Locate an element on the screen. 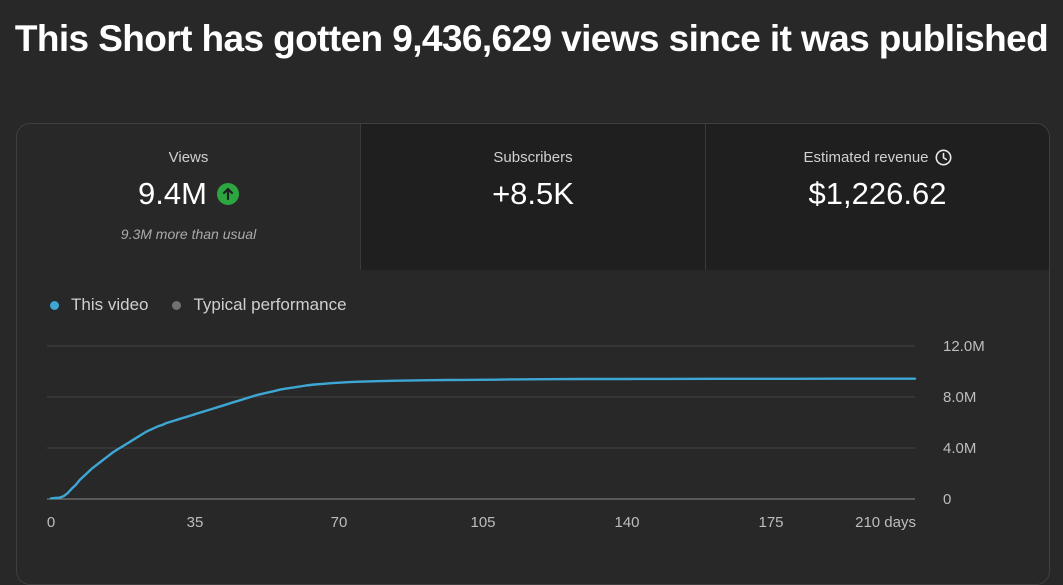 The width and height of the screenshot is (1063, 585). metric-label: Views is located at coordinates (188, 157).